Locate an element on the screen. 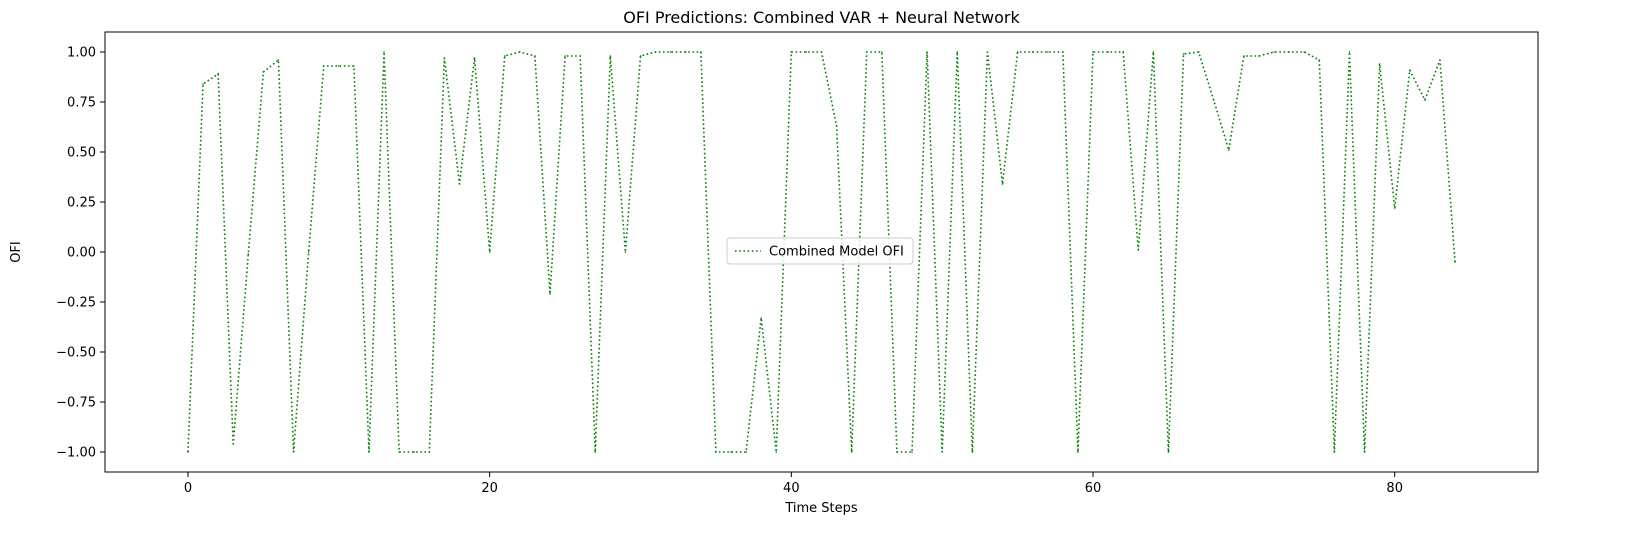 The image size is (1641, 547). x-axis: 0 20 40 60 80 is located at coordinates (793, 484).